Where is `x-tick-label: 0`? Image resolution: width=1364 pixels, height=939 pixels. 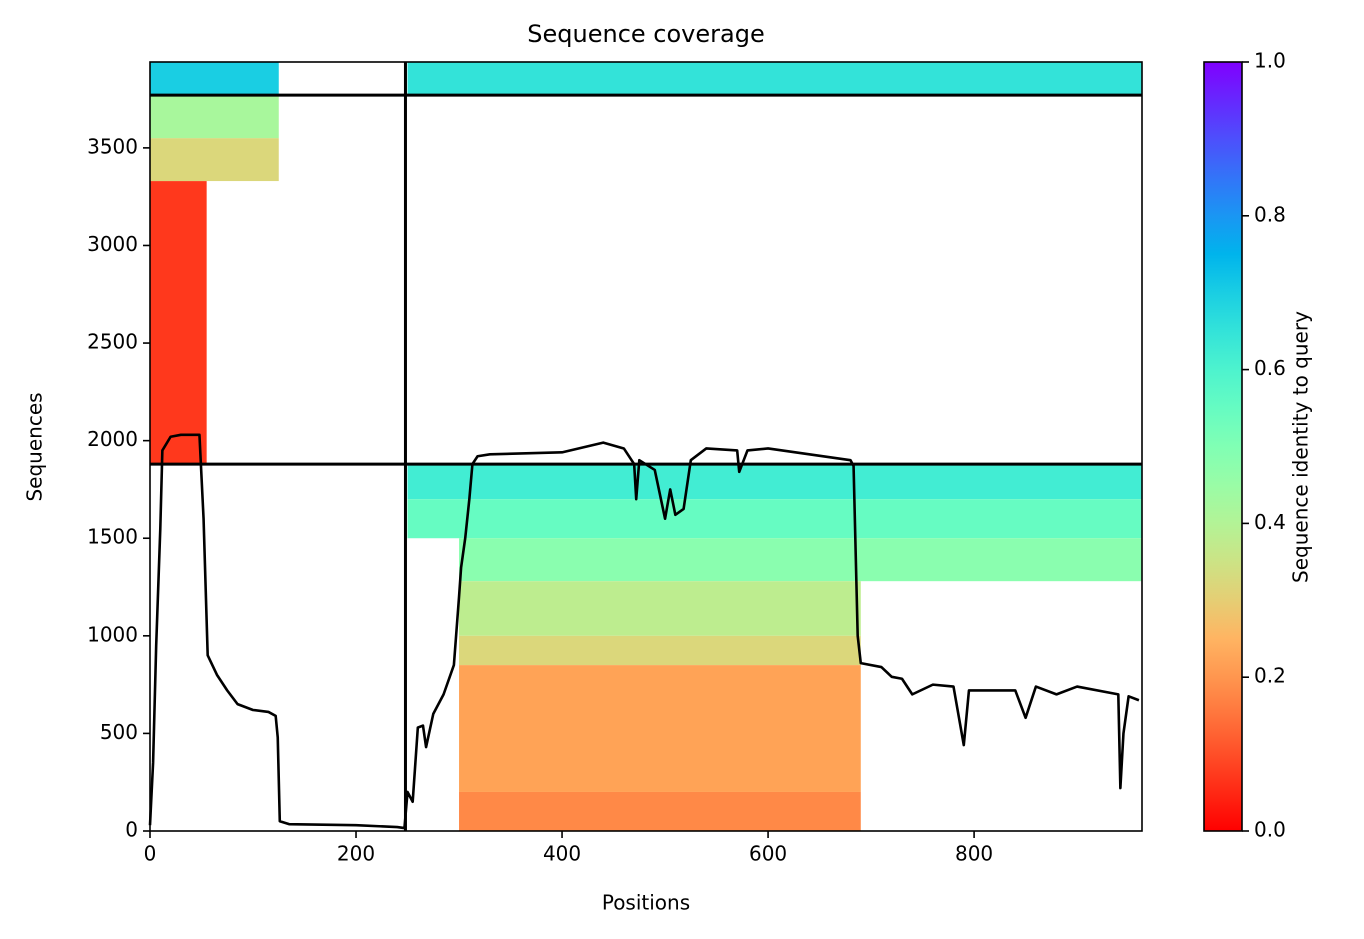
x-tick-label: 0 is located at coordinates (150, 854).